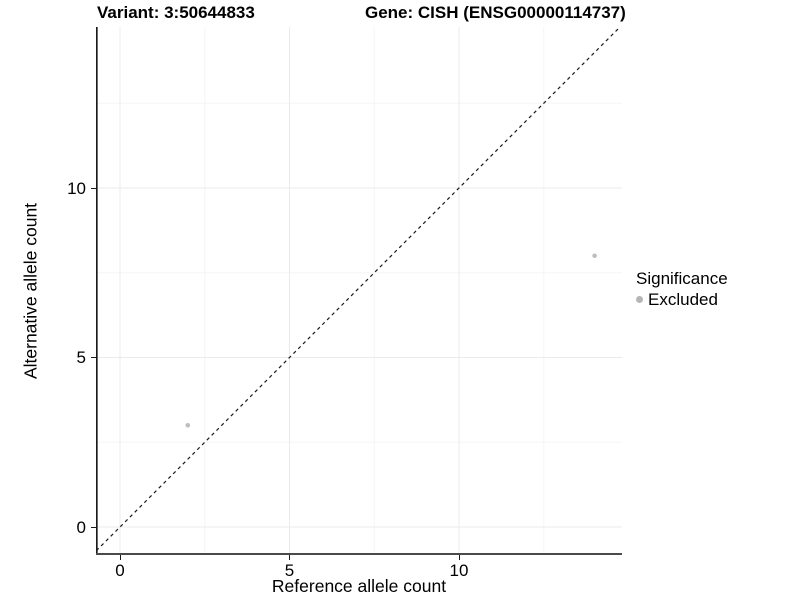  What do you see at coordinates (682, 278) in the screenshot?
I see `legend-title: Significance` at bounding box center [682, 278].